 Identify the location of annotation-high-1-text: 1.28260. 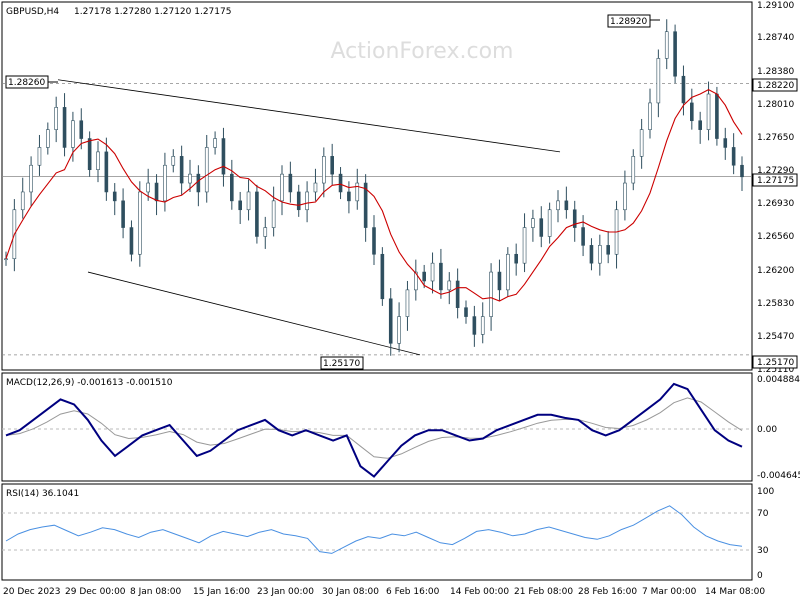
(26, 83).